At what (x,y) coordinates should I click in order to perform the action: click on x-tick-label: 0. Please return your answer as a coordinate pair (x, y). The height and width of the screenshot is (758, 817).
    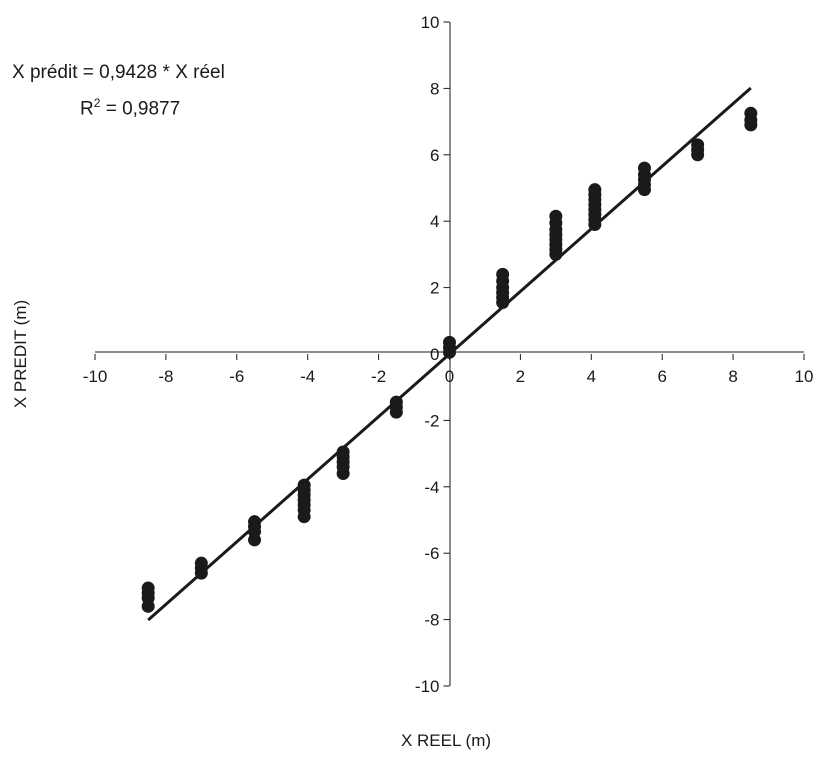
    Looking at the image, I should click on (449, 376).